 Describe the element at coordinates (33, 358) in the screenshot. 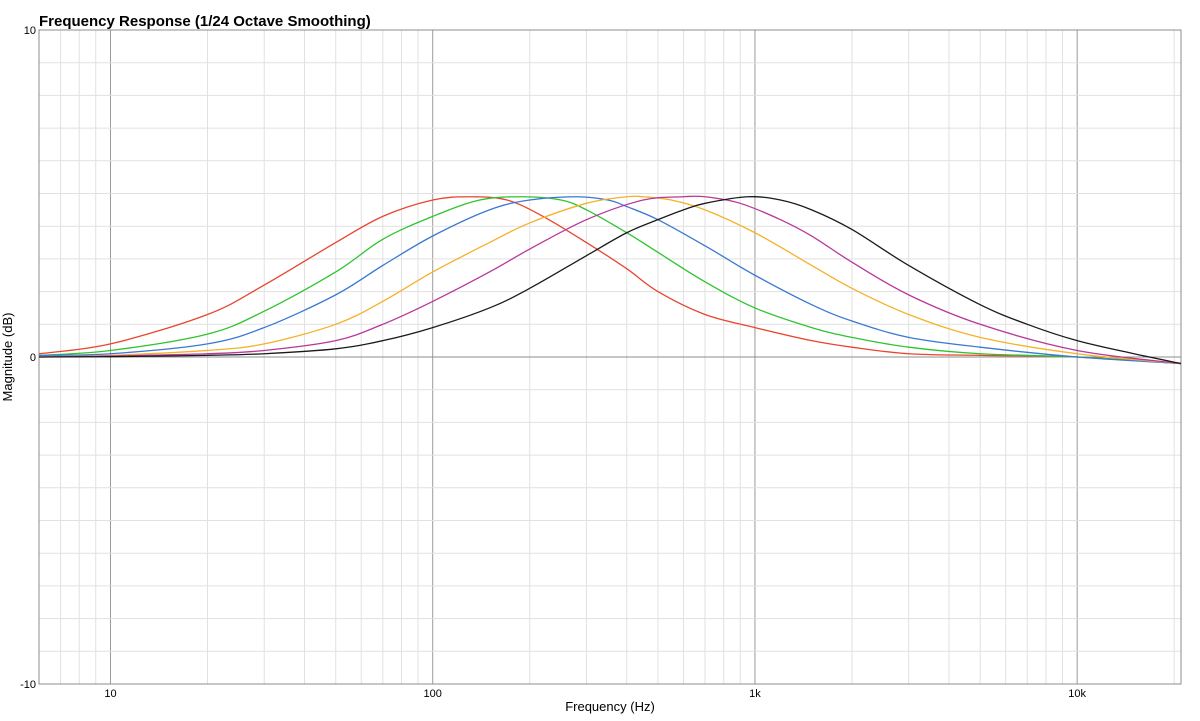

I see `y-tick-label: 0` at that location.